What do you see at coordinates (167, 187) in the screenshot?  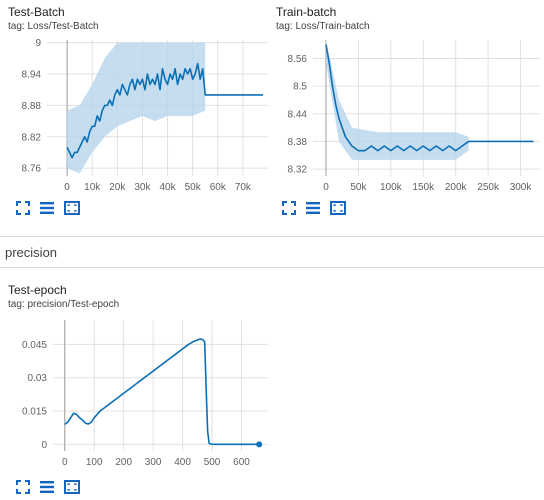 I see `x-tick-label: 40k` at bounding box center [167, 187].